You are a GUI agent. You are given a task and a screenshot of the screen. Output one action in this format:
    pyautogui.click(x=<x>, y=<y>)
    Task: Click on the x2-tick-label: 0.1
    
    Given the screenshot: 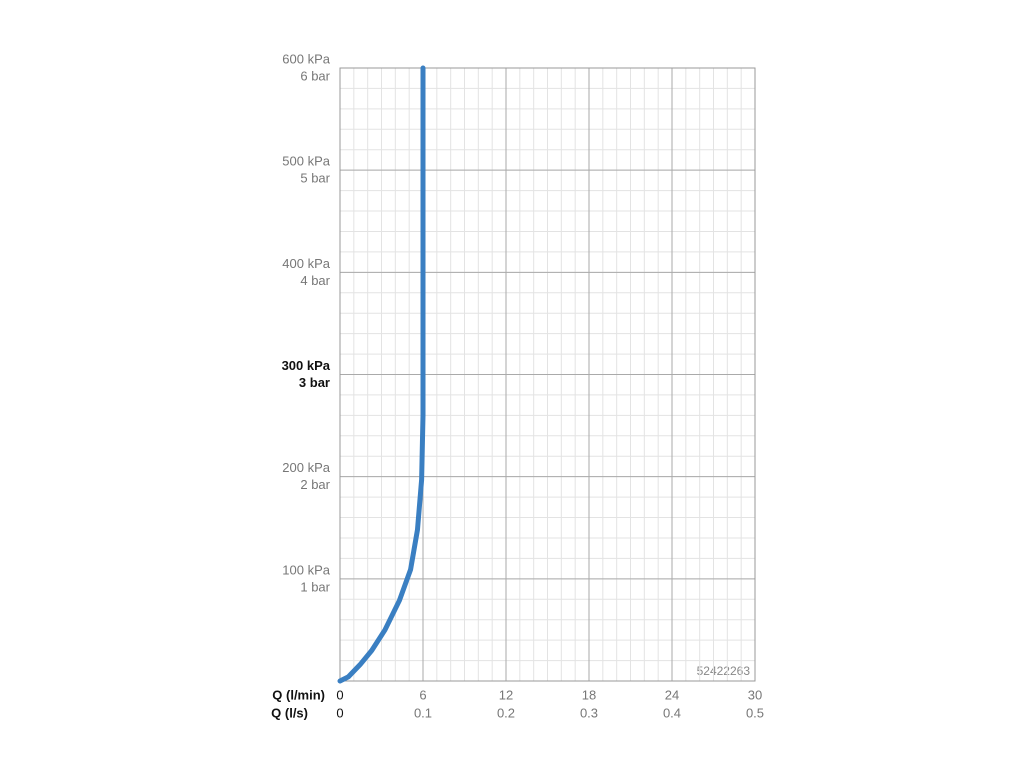 What is the action you would take?
    pyautogui.click(x=423, y=712)
    